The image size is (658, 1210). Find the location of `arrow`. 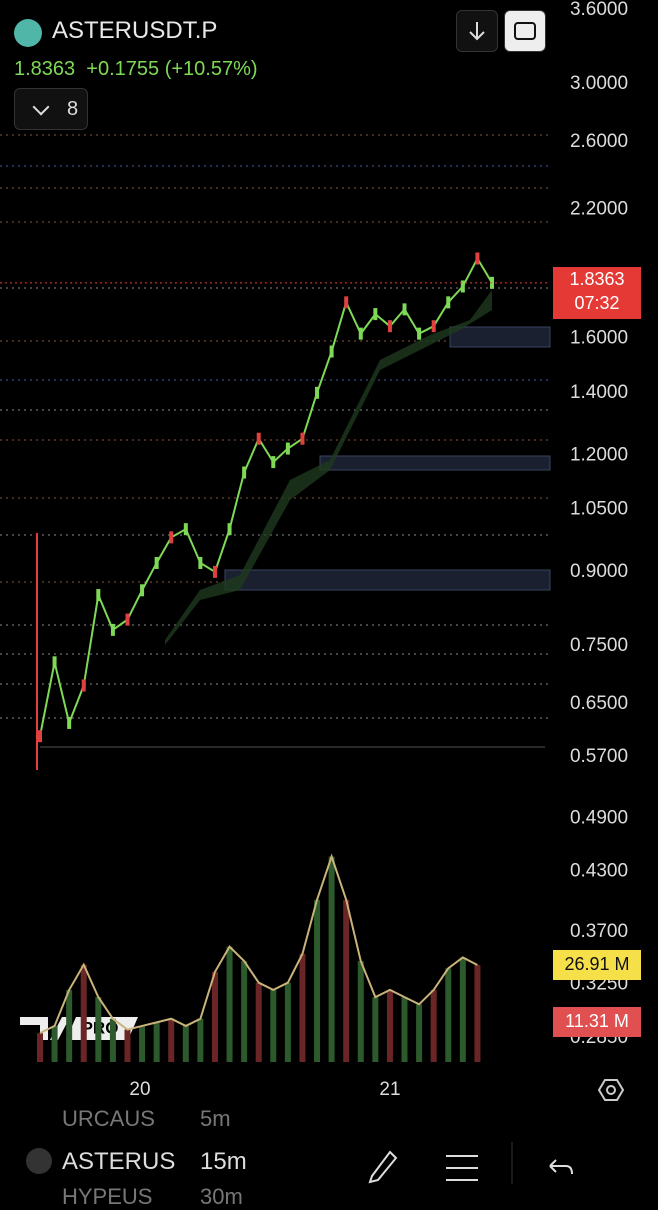

arrow is located at coordinates (477, 31).